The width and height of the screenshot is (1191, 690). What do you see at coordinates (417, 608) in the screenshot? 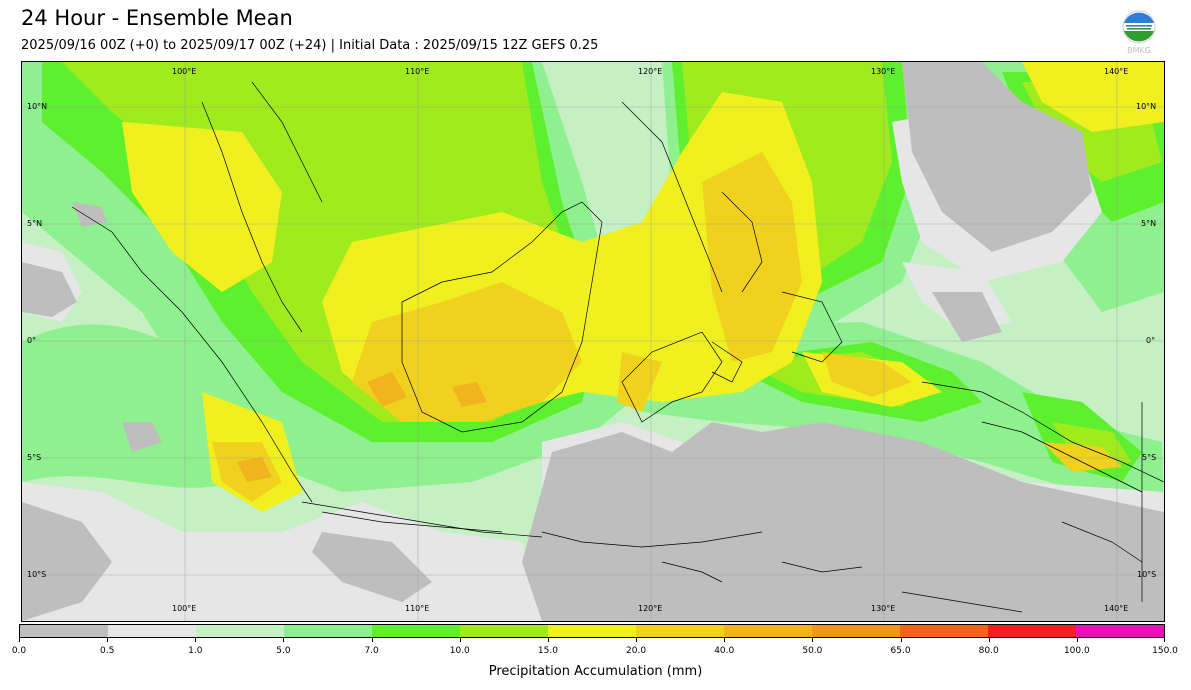
I see `lon-label-110e-bottom: 110°E` at bounding box center [417, 608].